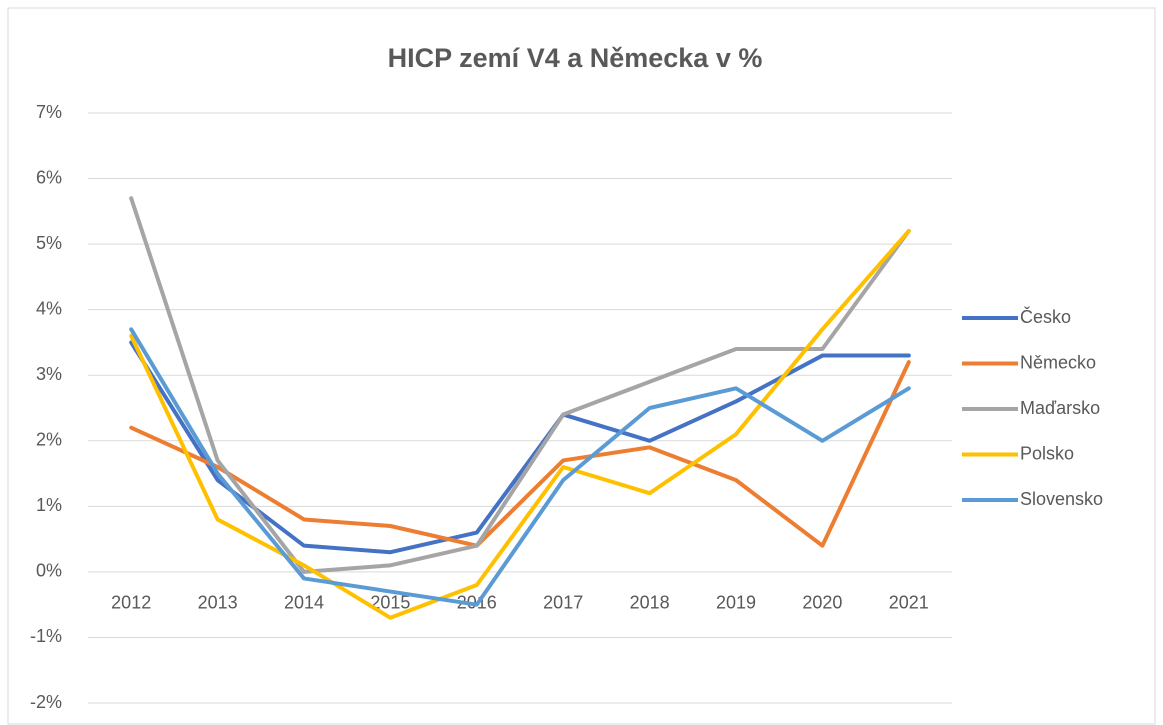  I want to click on y-tick-label: 2%, so click(49, 440).